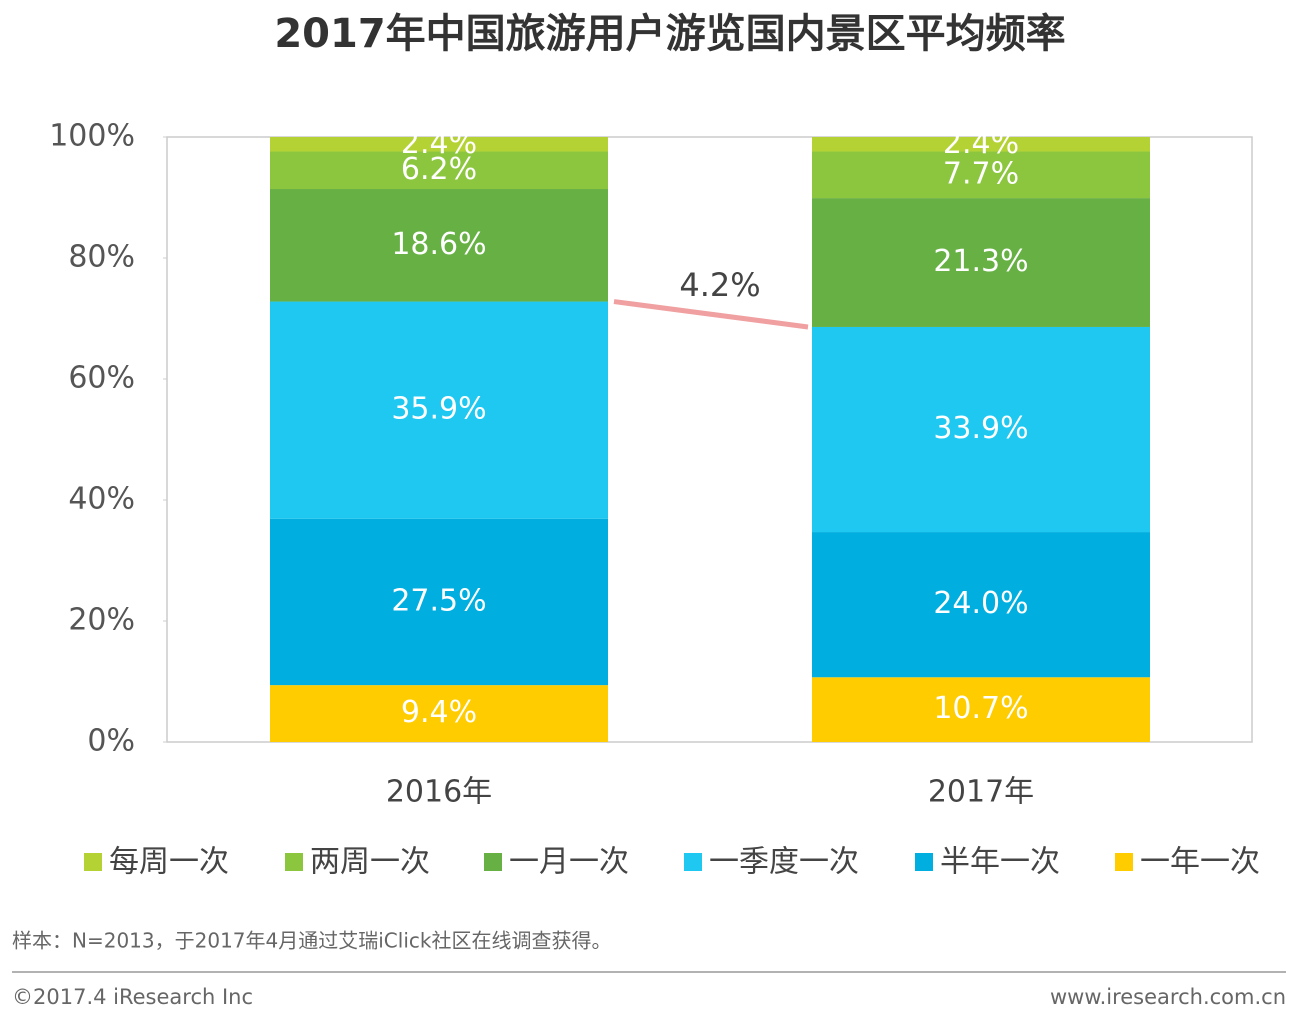  I want to click on value-label: 35.9%, so click(438, 409).